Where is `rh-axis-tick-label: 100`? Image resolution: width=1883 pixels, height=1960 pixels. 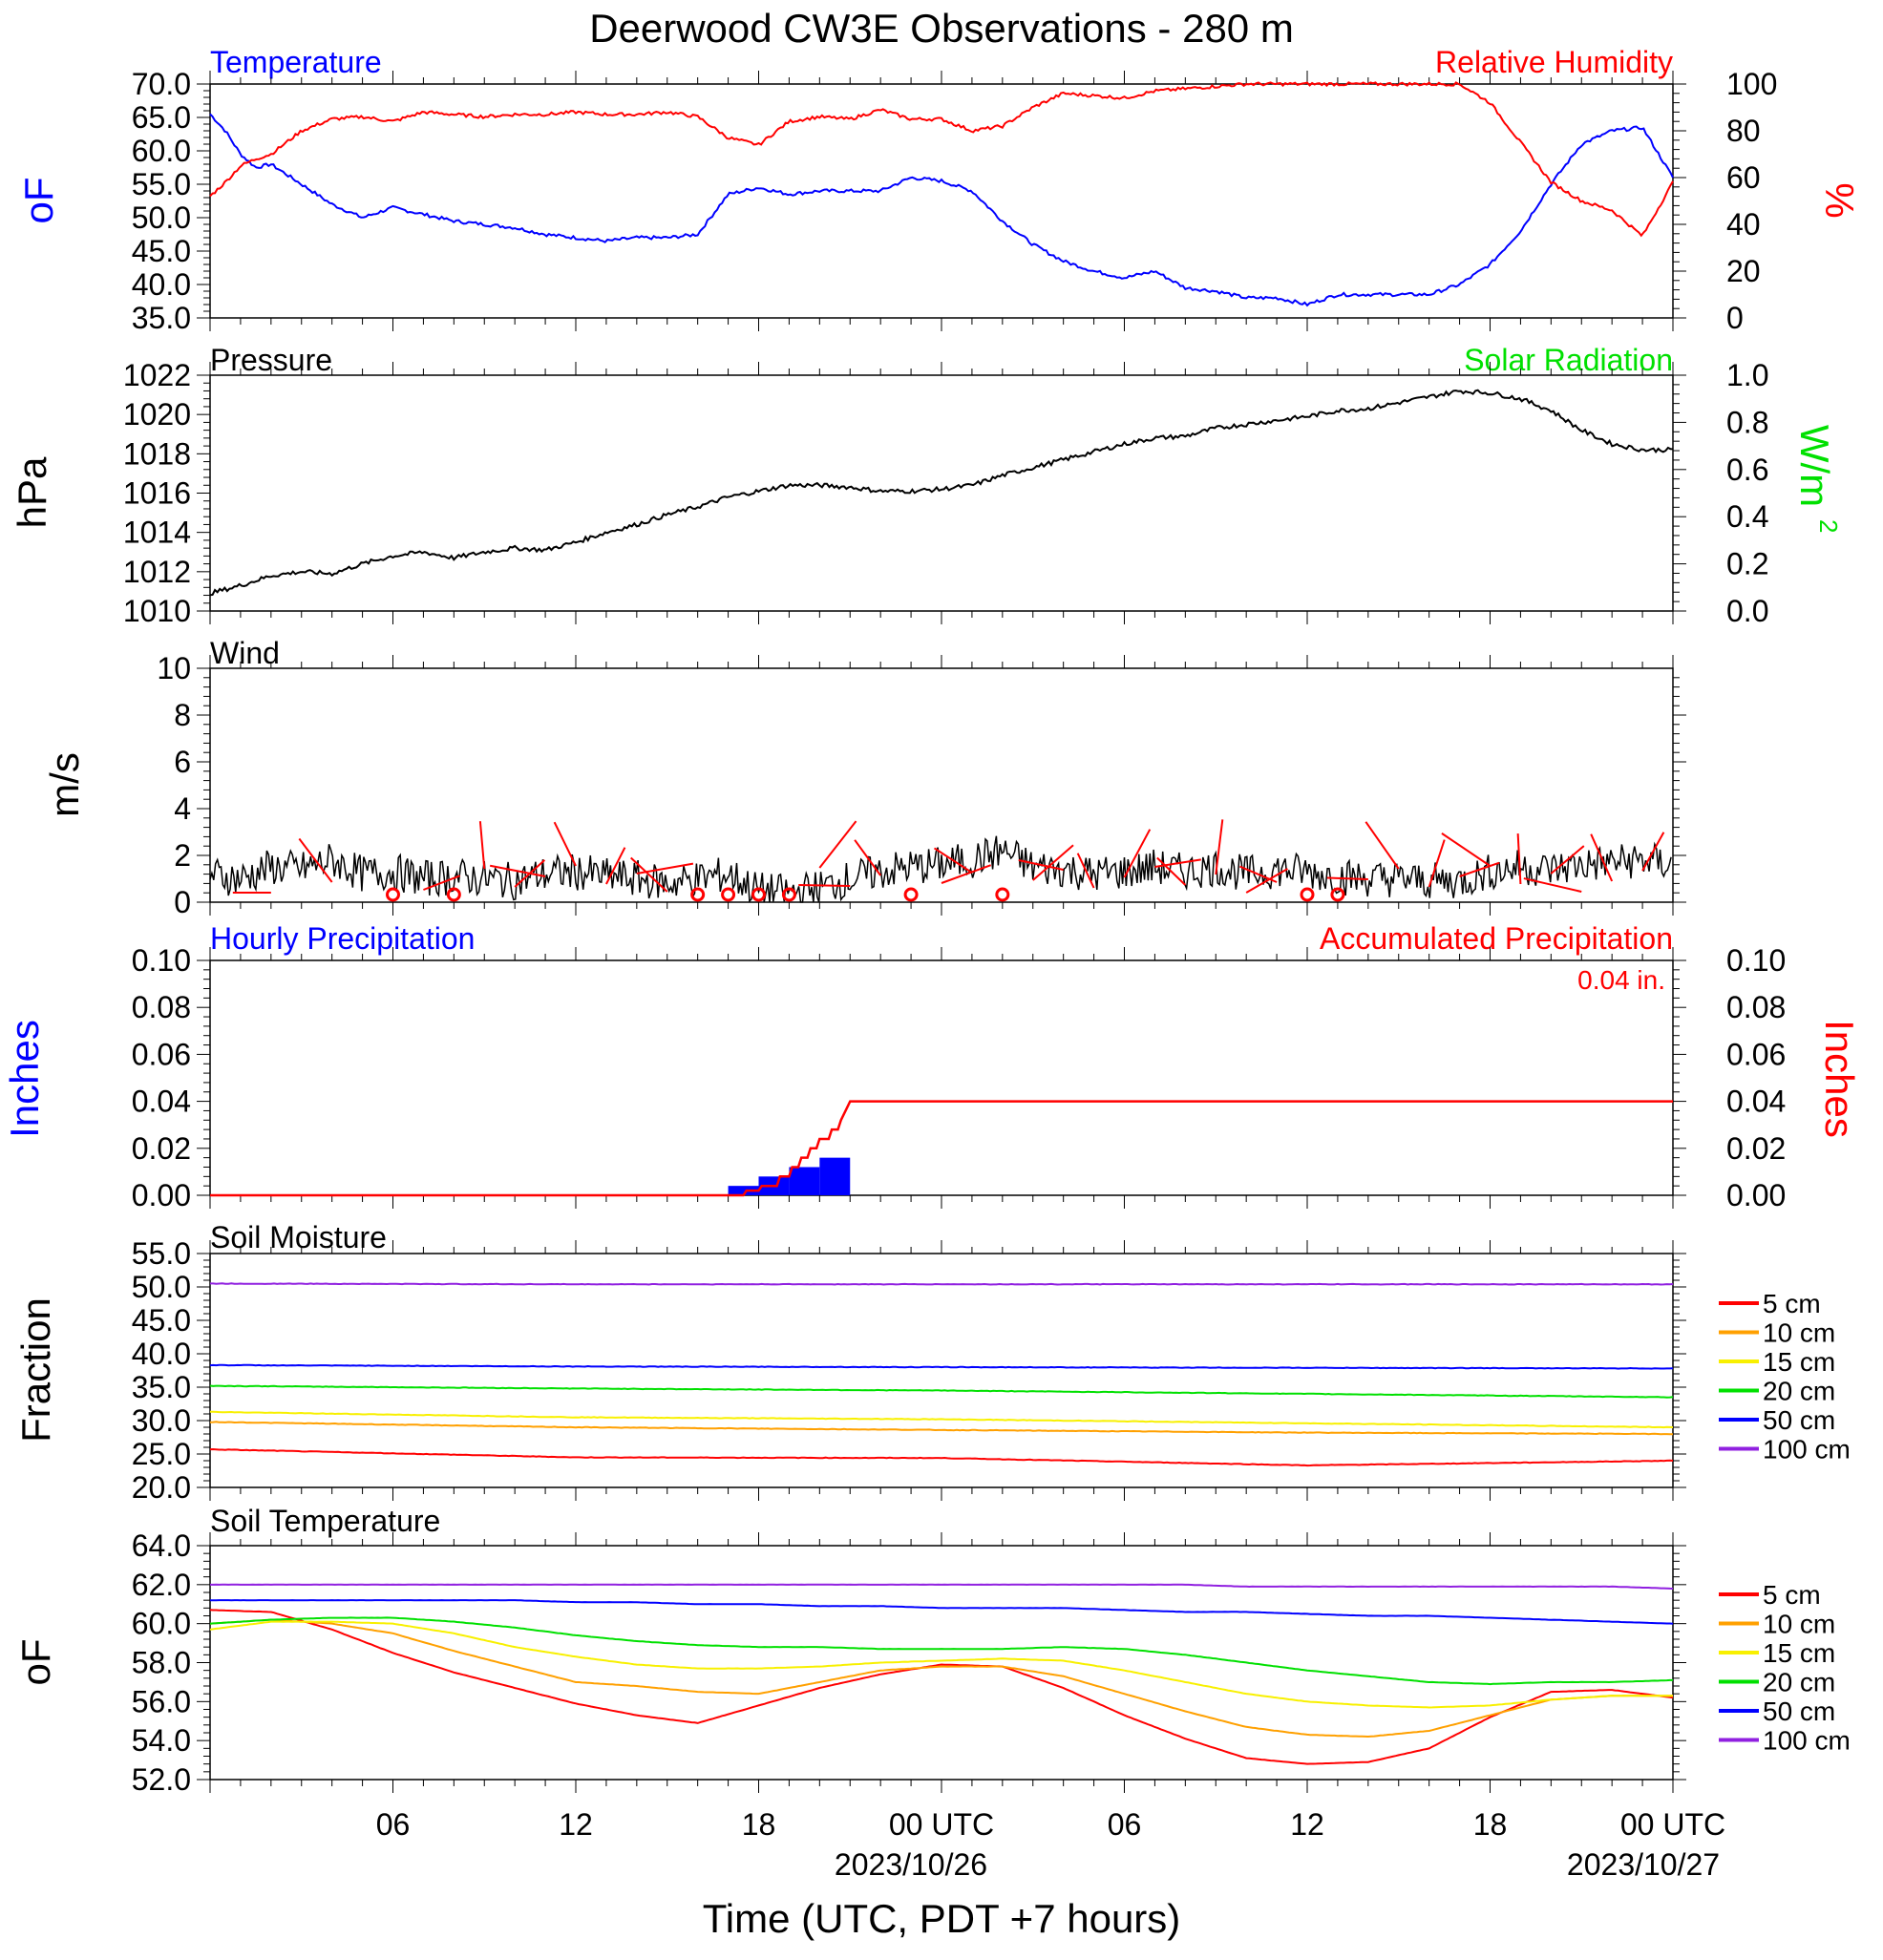 rh-axis-tick-label: 100 is located at coordinates (1751, 84).